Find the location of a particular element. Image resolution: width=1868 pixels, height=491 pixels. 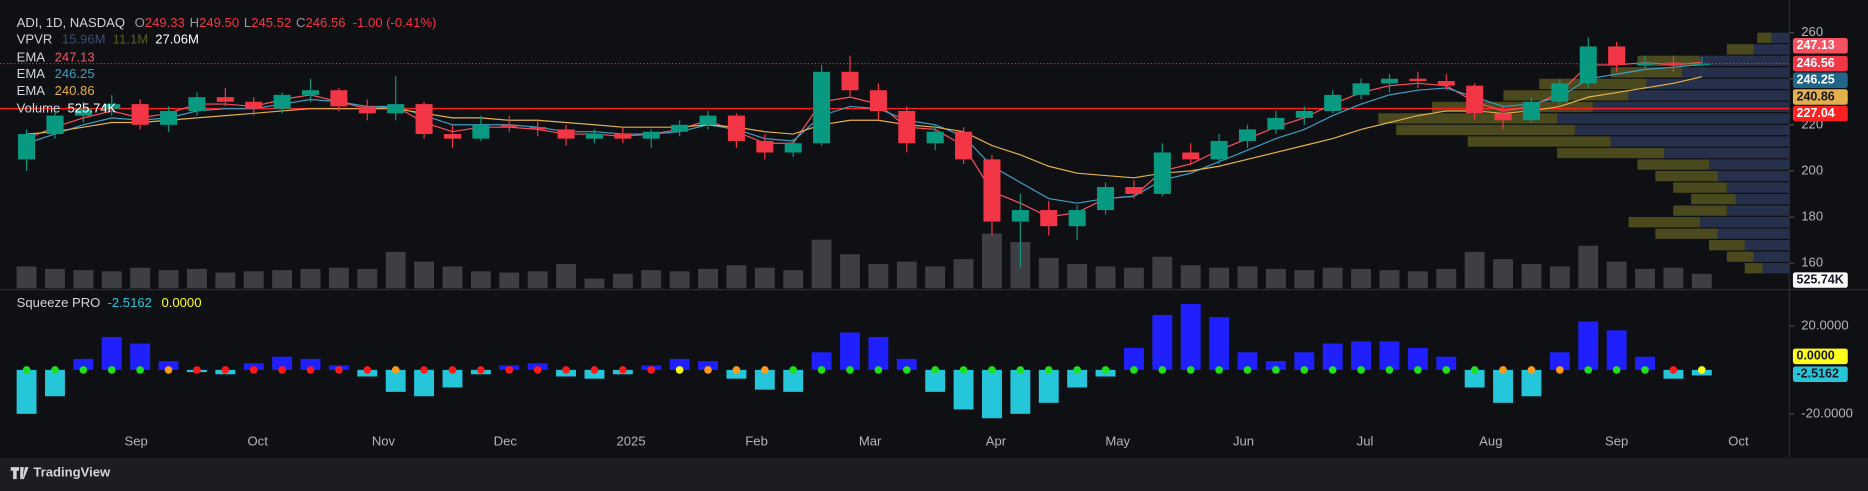

line-badge-bg is located at coordinates (1820, 113).